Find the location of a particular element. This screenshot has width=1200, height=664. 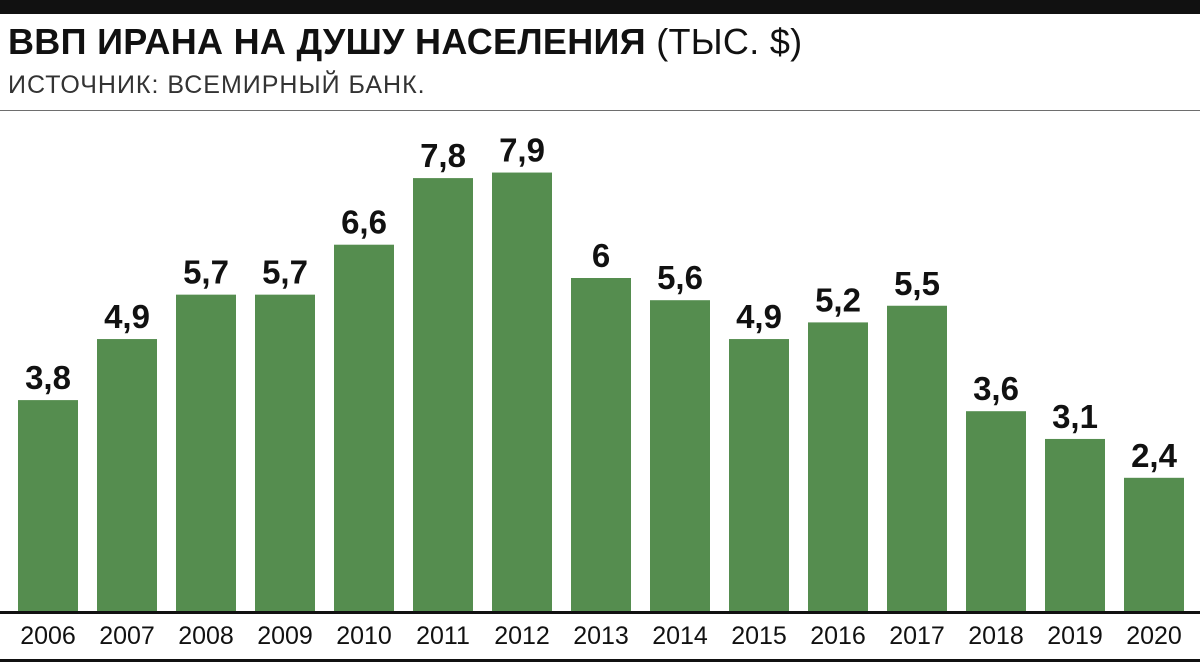

value-label-2016: 5,2 is located at coordinates (838, 299).